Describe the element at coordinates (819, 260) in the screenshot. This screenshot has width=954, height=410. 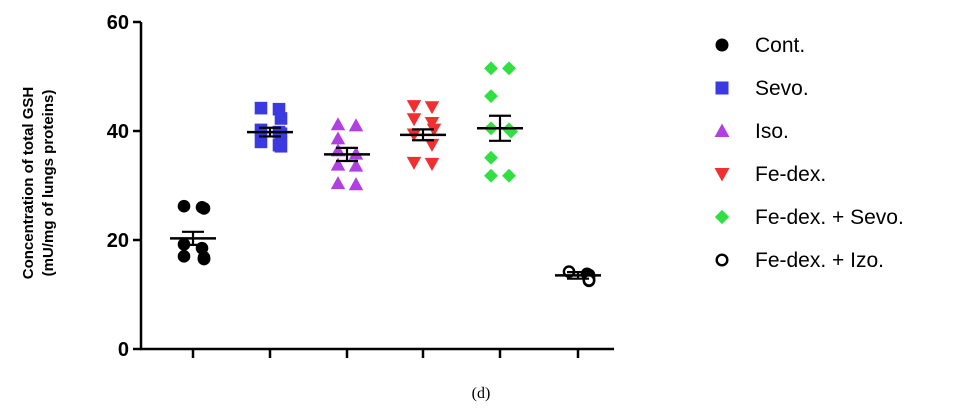
I see `legend-label: Fe-dex. + Izo.` at that location.